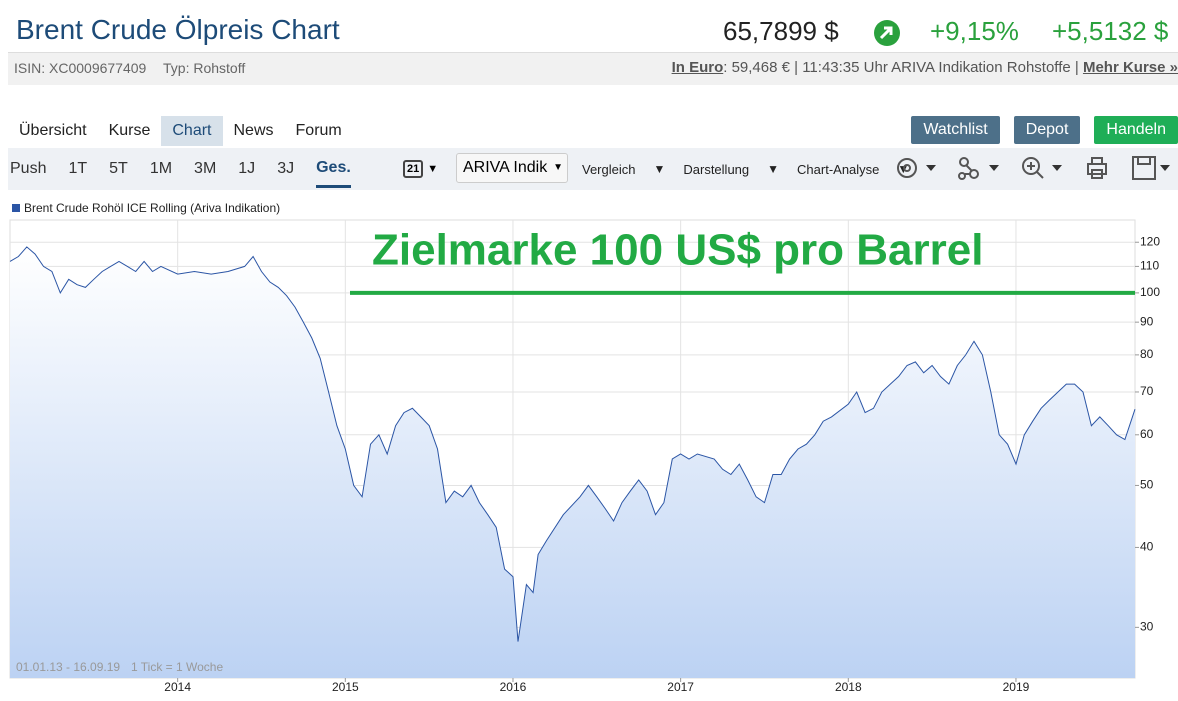  What do you see at coordinates (1147, 485) in the screenshot?
I see `y-tick-label: 50` at bounding box center [1147, 485].